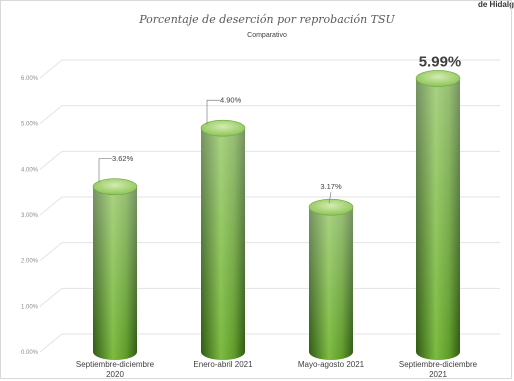 The width and height of the screenshot is (514, 381). What do you see at coordinates (30, 79) in the screenshot?
I see `y-tick-label: 6.00%` at bounding box center [30, 79].